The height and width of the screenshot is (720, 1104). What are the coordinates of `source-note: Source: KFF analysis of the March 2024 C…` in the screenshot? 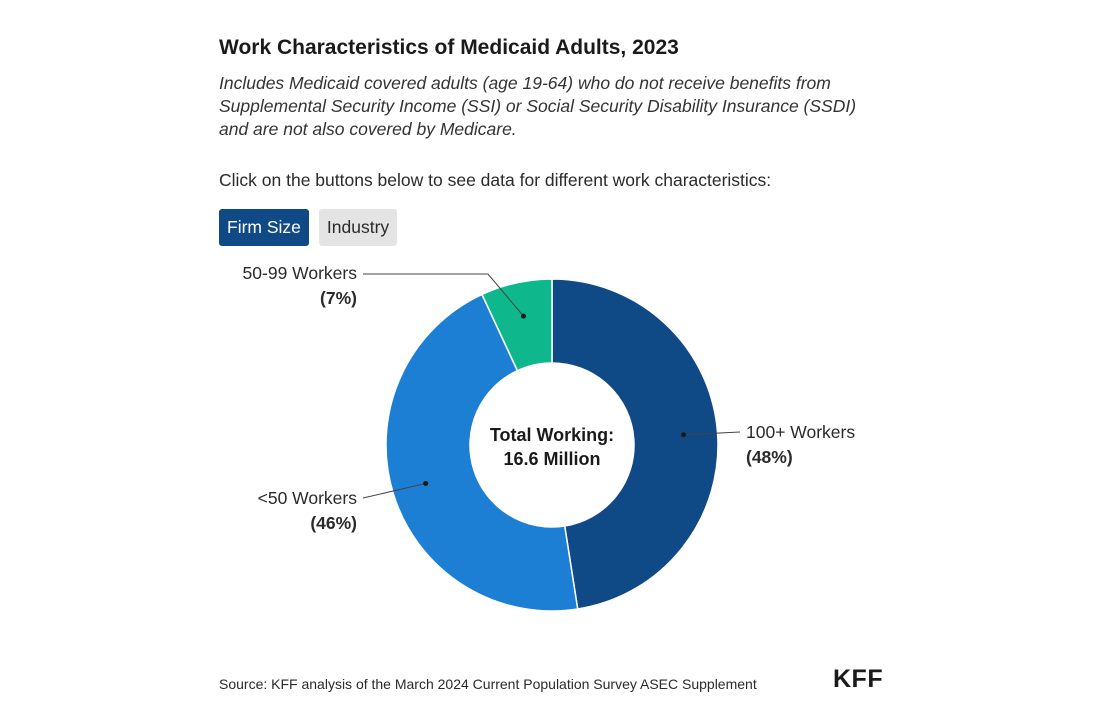 It's located at (488, 684).